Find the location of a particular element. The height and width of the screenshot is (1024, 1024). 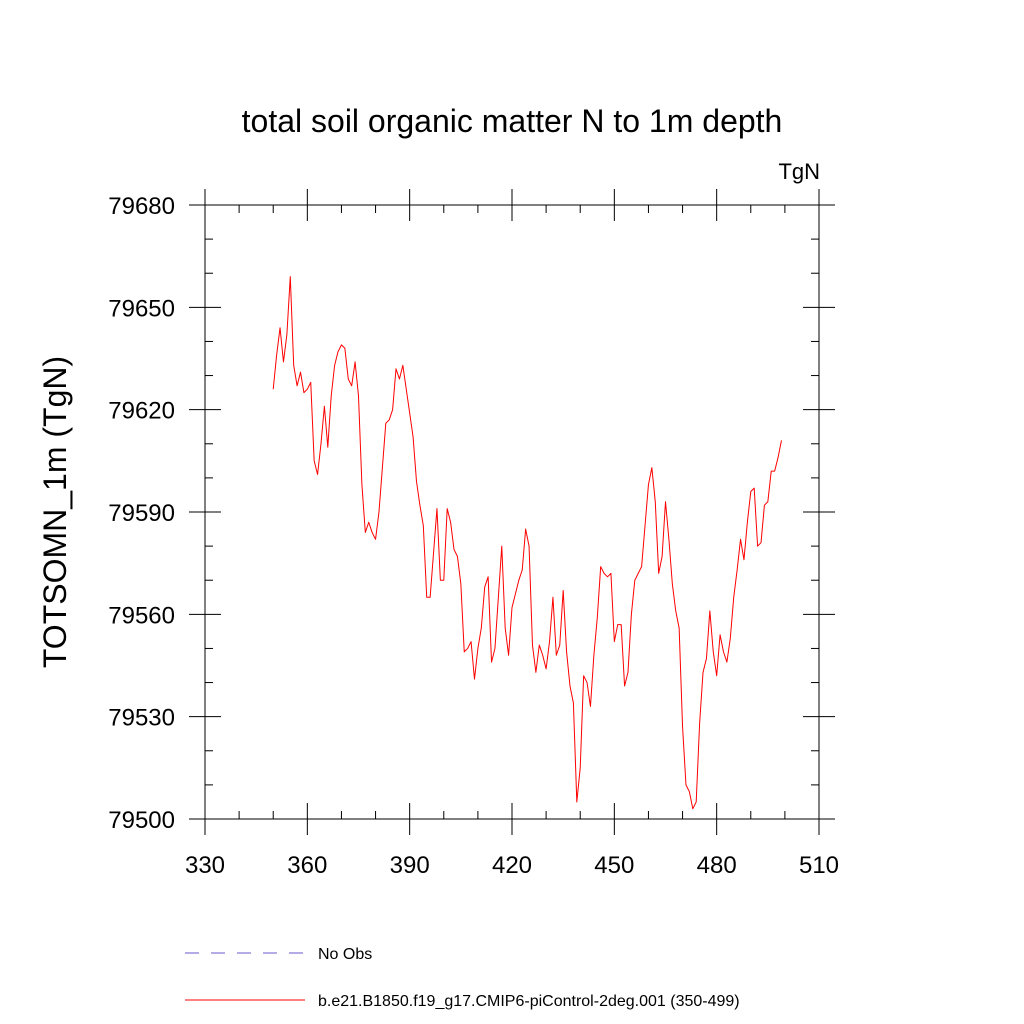

units-label: TgN is located at coordinates (799, 171).